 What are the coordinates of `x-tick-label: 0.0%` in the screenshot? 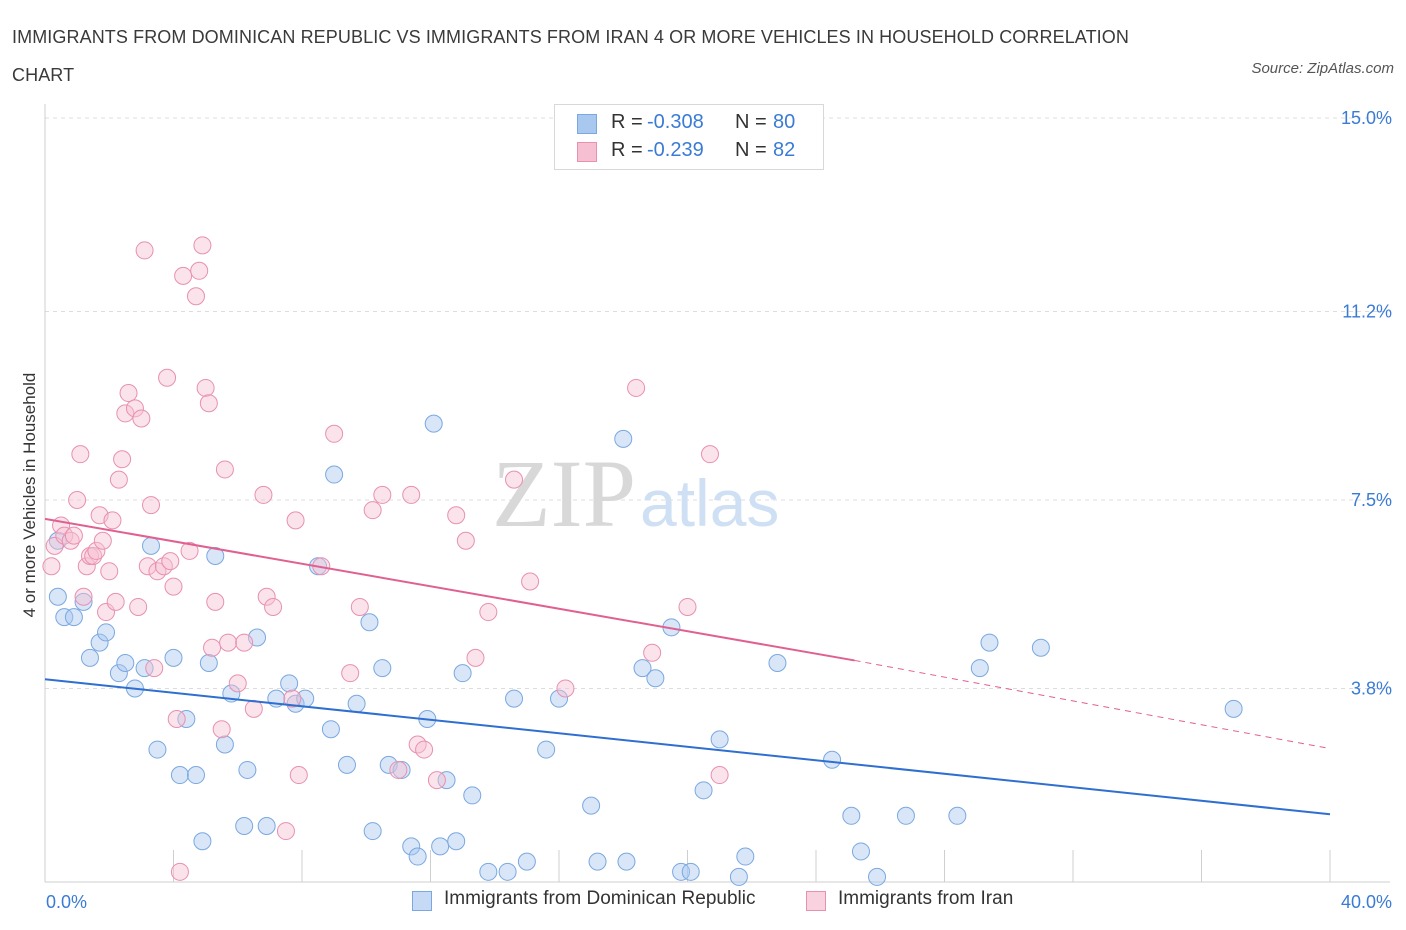 It's located at (66, 902).